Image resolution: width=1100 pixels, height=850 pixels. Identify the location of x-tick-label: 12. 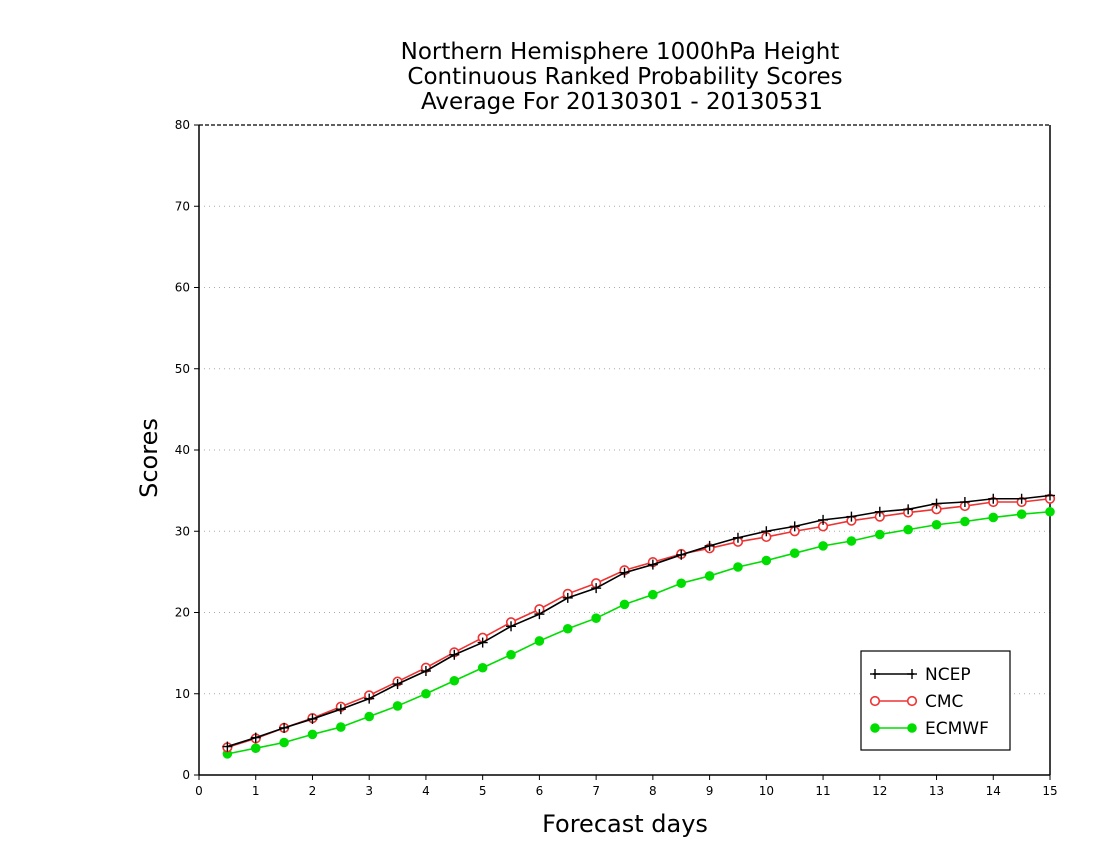
(879, 791).